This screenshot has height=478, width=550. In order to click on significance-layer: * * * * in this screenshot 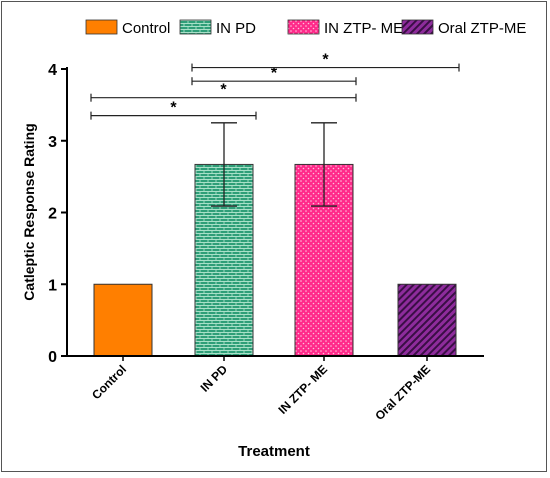, I will do `click(275, 86)`.